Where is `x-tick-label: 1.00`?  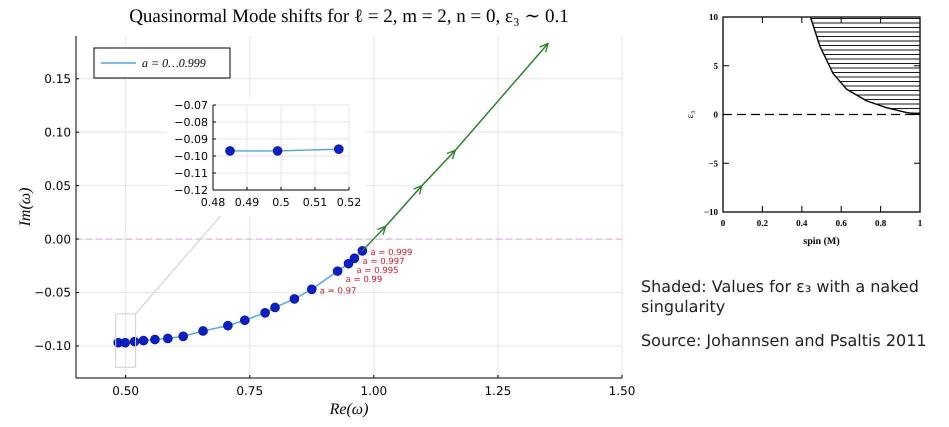
x-tick-label: 1.00 is located at coordinates (374, 391).